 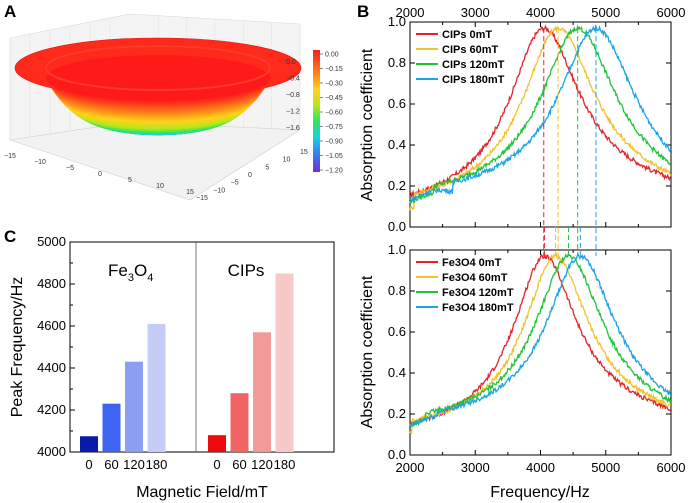 I want to click on peak-guide-lines, so click(x=570, y=142).